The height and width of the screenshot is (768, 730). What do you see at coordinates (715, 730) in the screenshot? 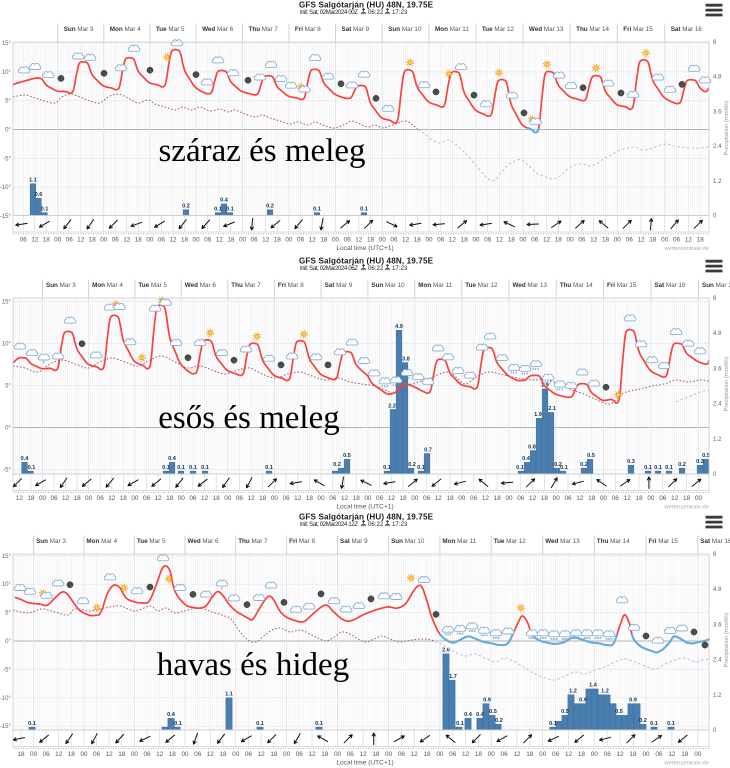
I see `svg-text: 0` at bounding box center [715, 730].